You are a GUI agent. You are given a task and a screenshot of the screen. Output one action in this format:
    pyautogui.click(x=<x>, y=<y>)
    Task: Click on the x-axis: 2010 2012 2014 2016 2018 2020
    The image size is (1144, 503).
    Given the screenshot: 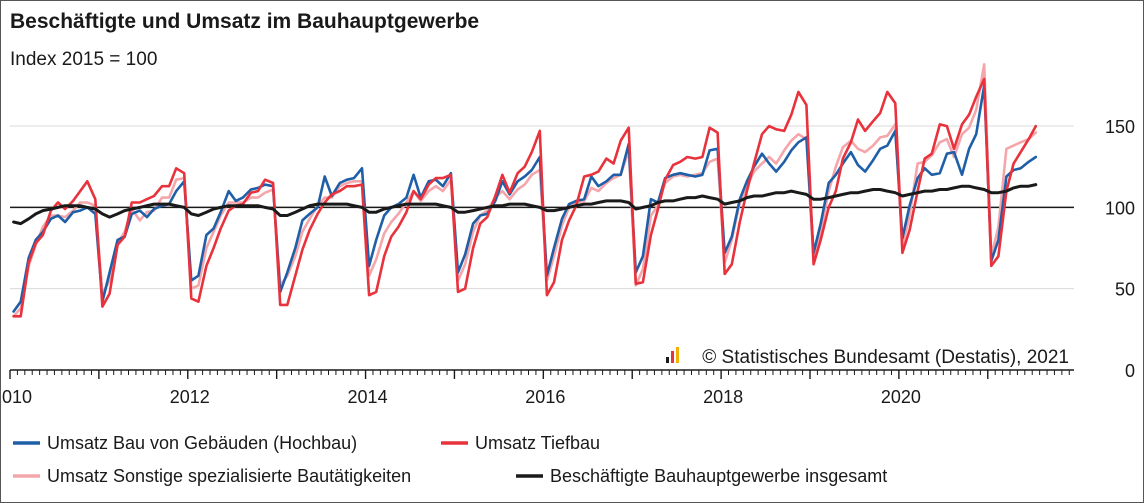 What is the action you would take?
    pyautogui.click(x=537, y=388)
    